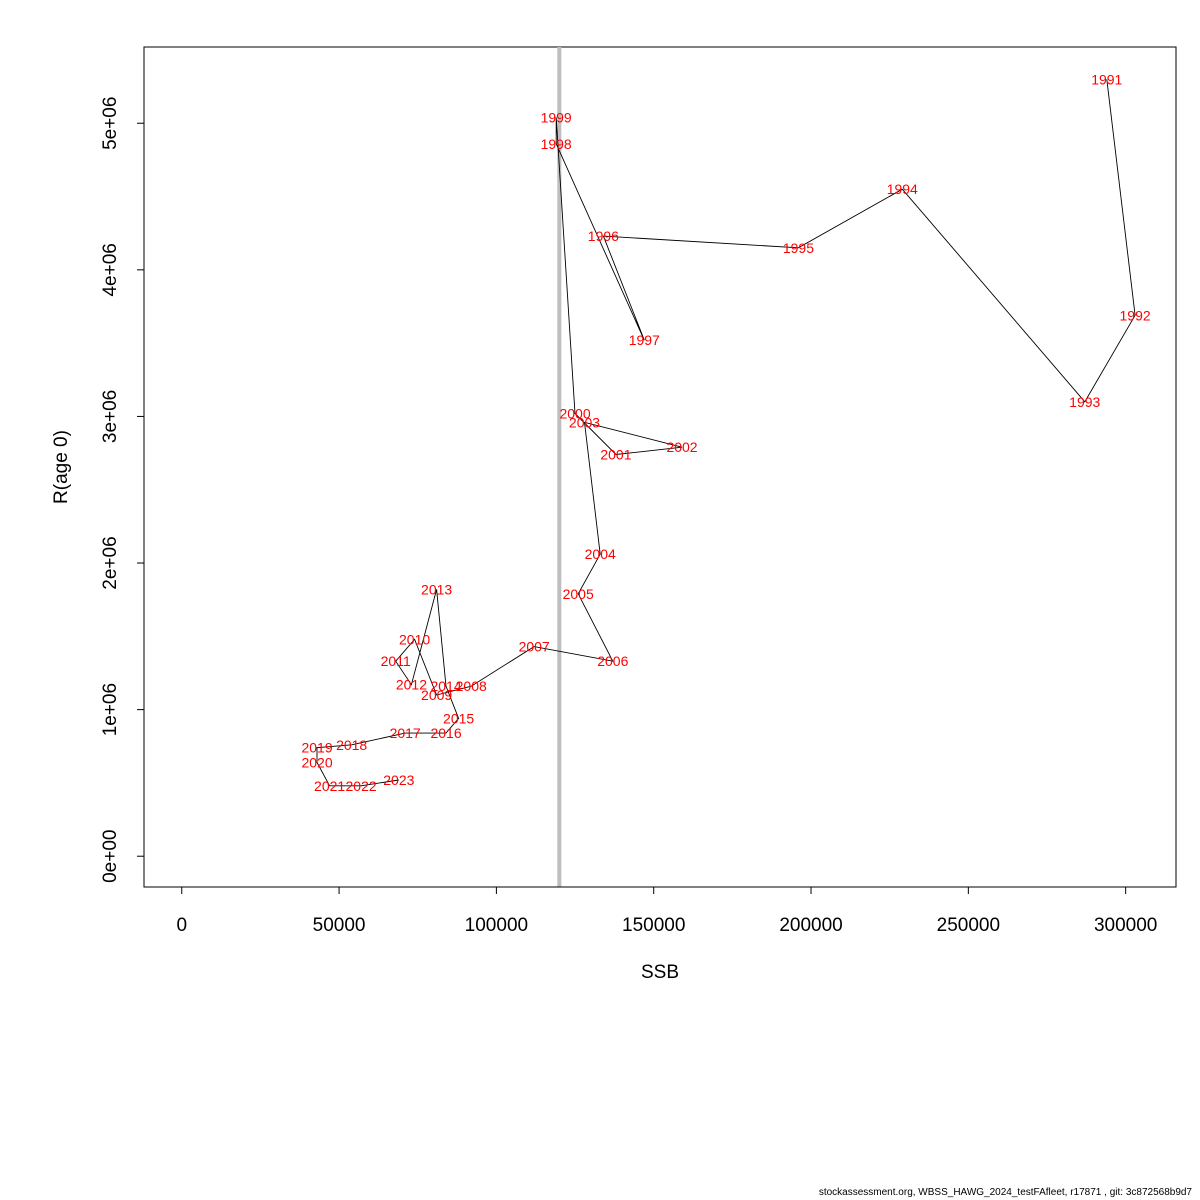 This screenshot has height=1200, width=1200. What do you see at coordinates (810, 925) in the screenshot?
I see `x-tick-label: 200000` at bounding box center [810, 925].